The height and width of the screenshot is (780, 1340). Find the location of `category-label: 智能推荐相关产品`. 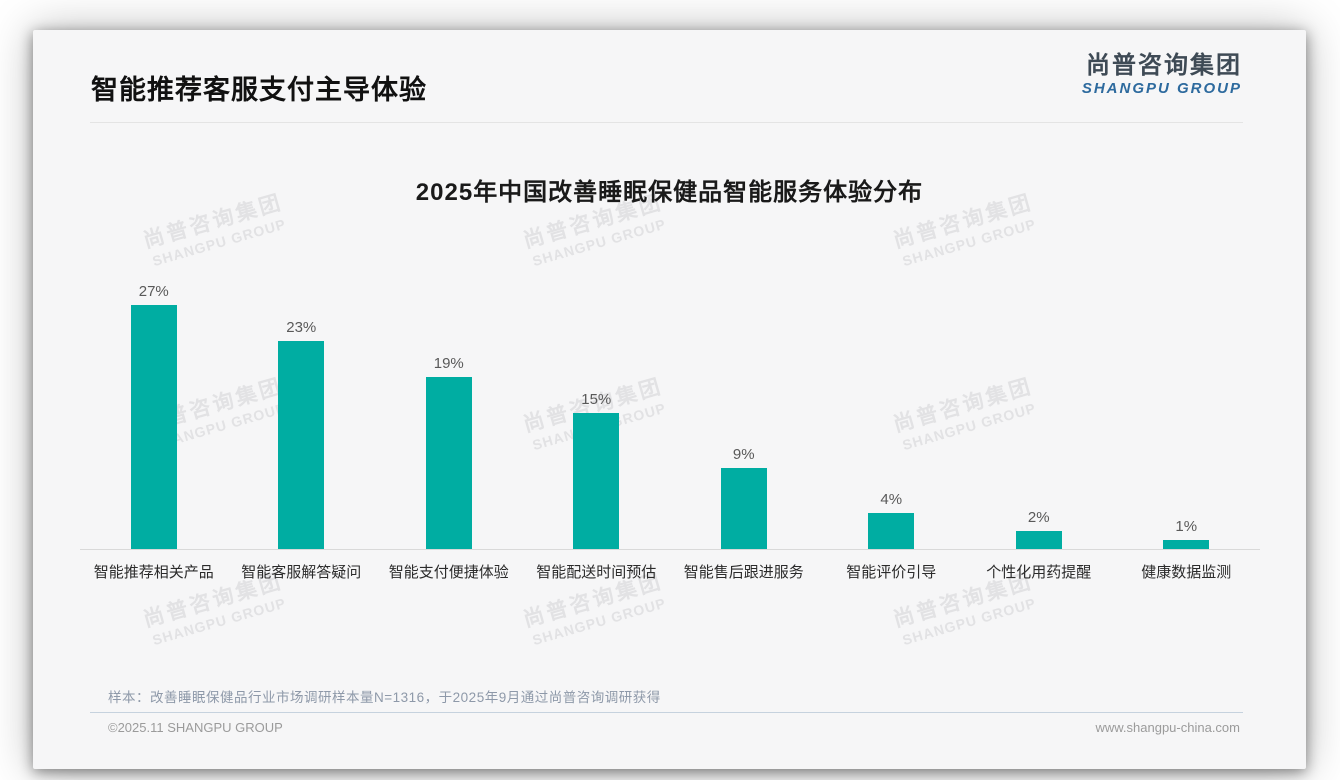

category-label: 智能推荐相关产品 is located at coordinates (153, 572).